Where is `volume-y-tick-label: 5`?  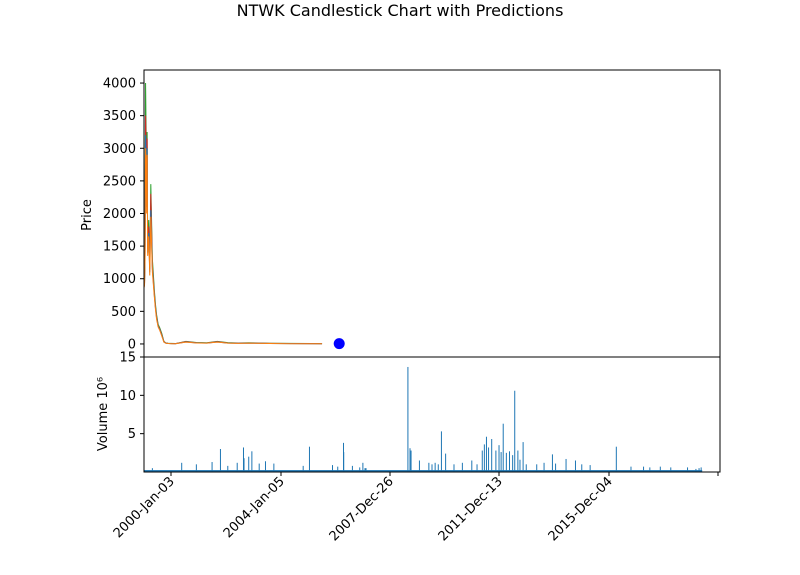 volume-y-tick-label: 5 is located at coordinates (132, 434).